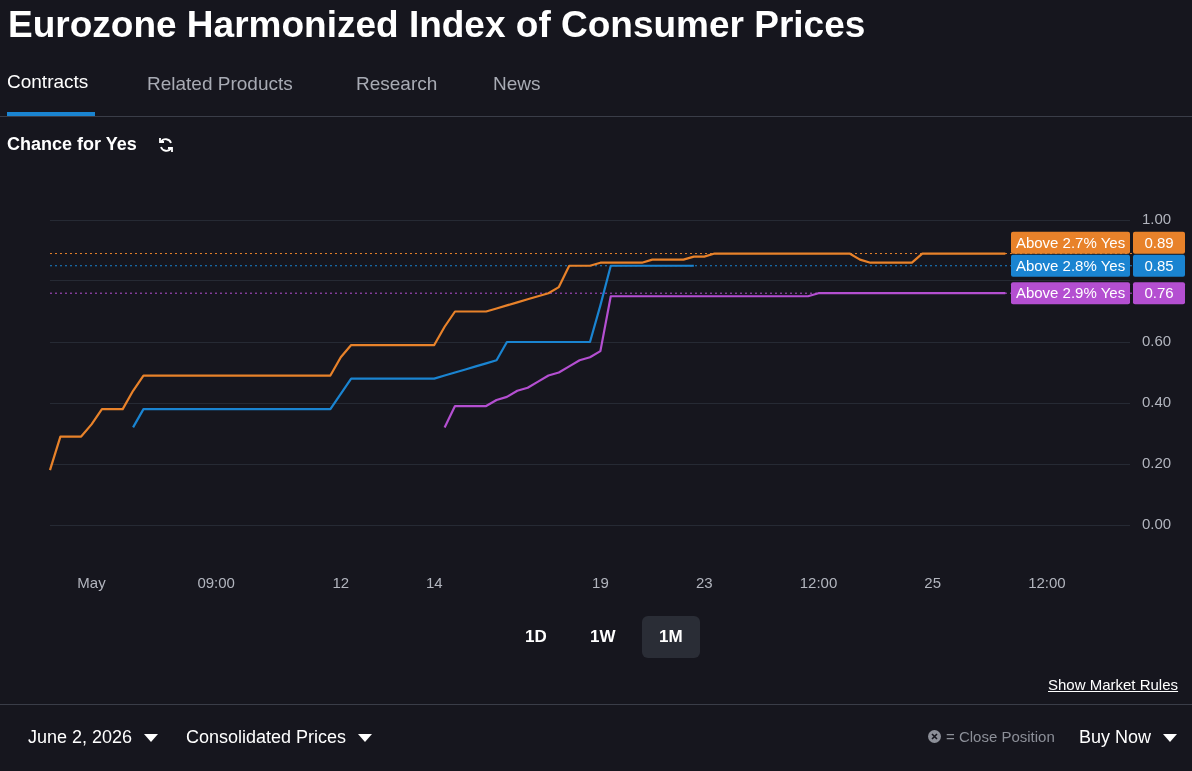 The width and height of the screenshot is (1192, 771). Describe the element at coordinates (603, 637) in the screenshot. I see `text: 1W` at that location.